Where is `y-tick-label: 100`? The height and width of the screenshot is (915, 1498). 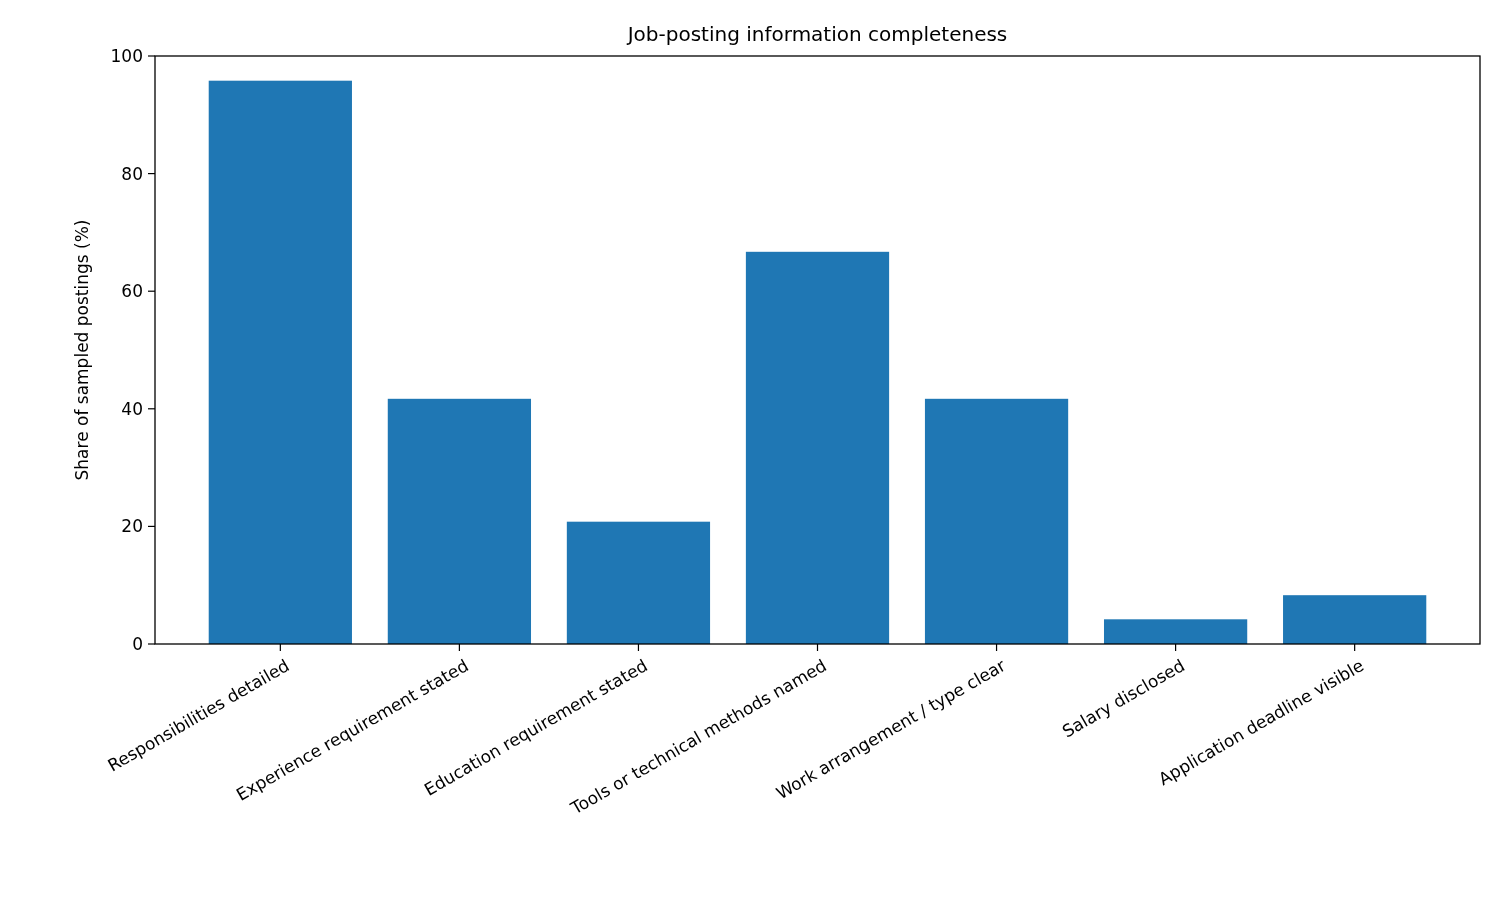 y-tick-label: 100 is located at coordinates (126, 55).